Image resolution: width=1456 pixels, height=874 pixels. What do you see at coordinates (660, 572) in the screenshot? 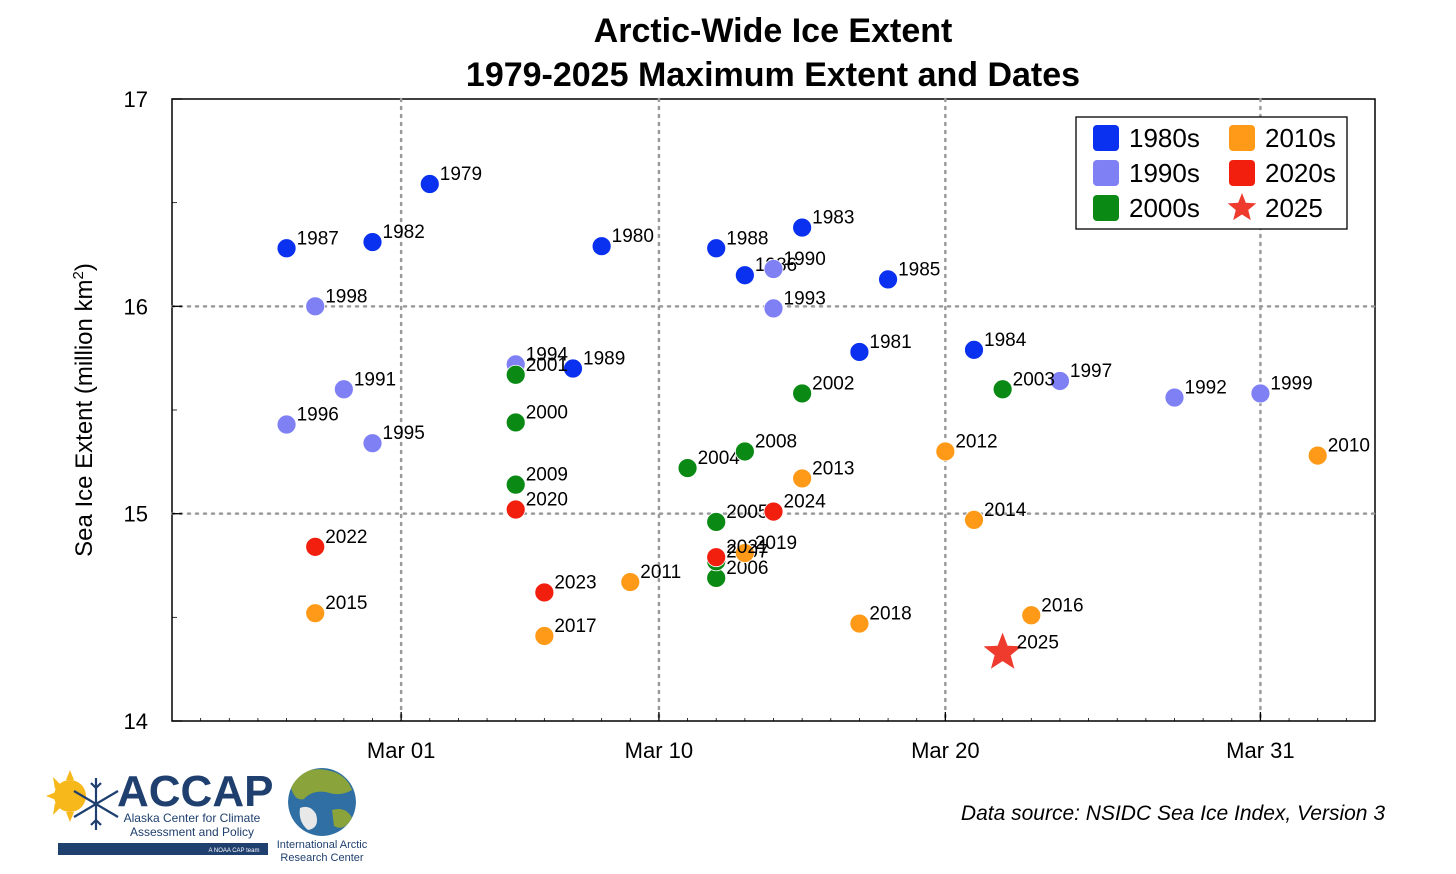
I see `data-label: 2011` at bounding box center [660, 572].